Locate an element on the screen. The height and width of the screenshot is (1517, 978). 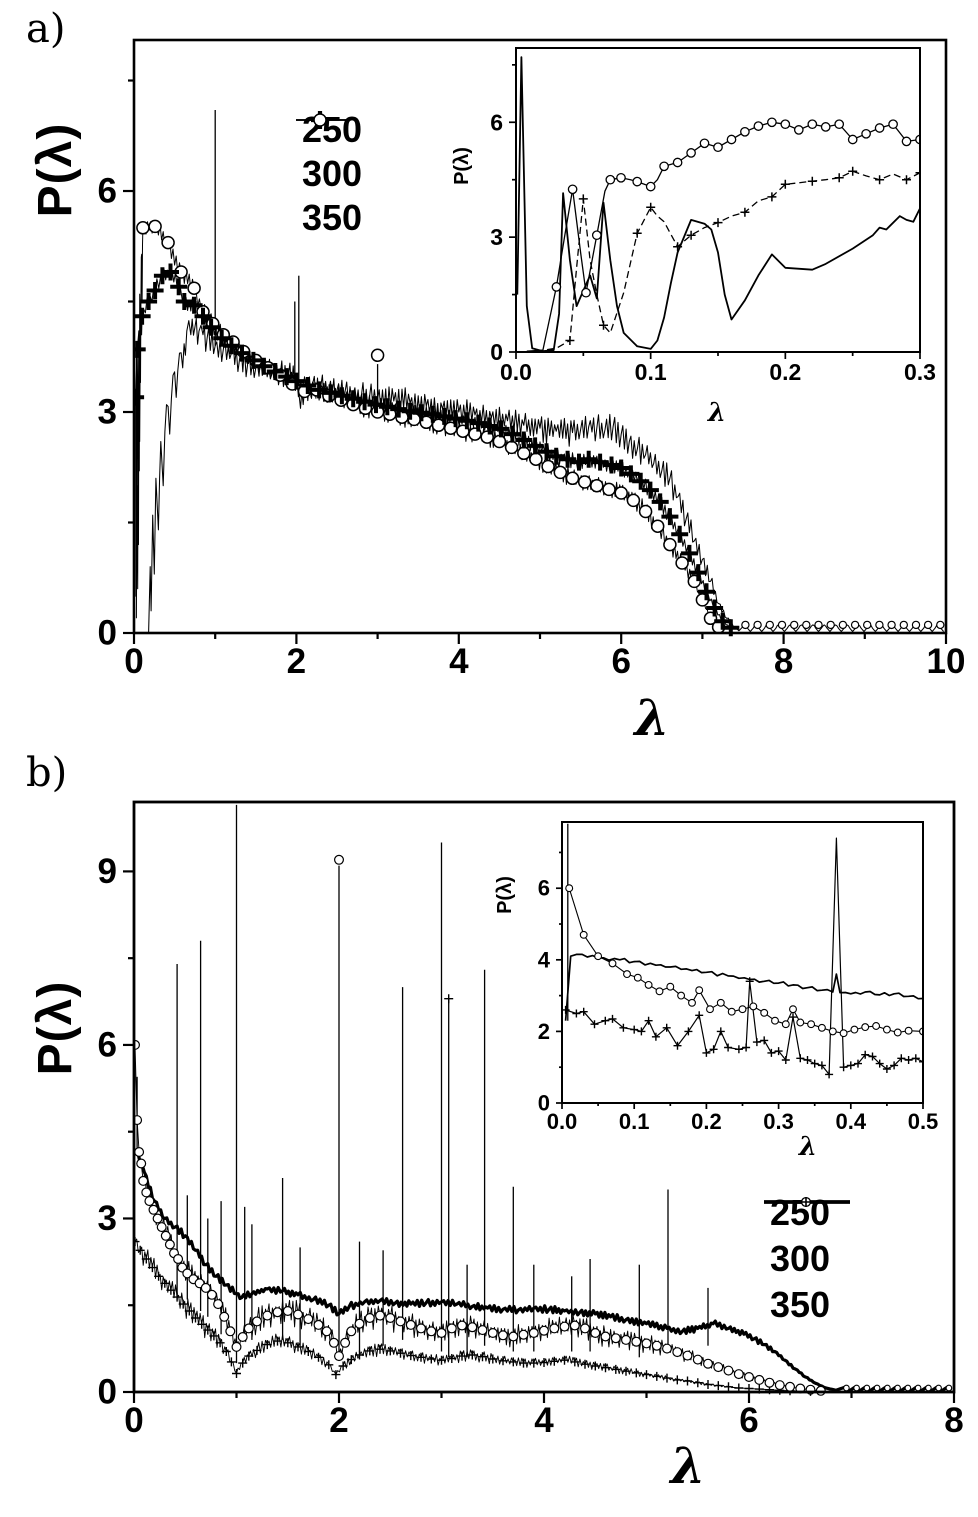
inset-background is located at coordinates (718, 200).